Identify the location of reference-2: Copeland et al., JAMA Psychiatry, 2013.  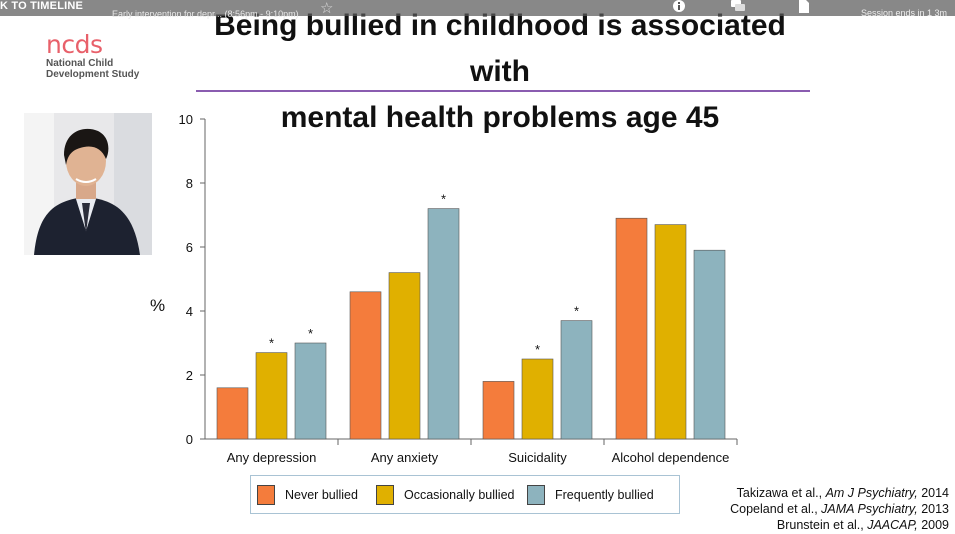
(839, 509).